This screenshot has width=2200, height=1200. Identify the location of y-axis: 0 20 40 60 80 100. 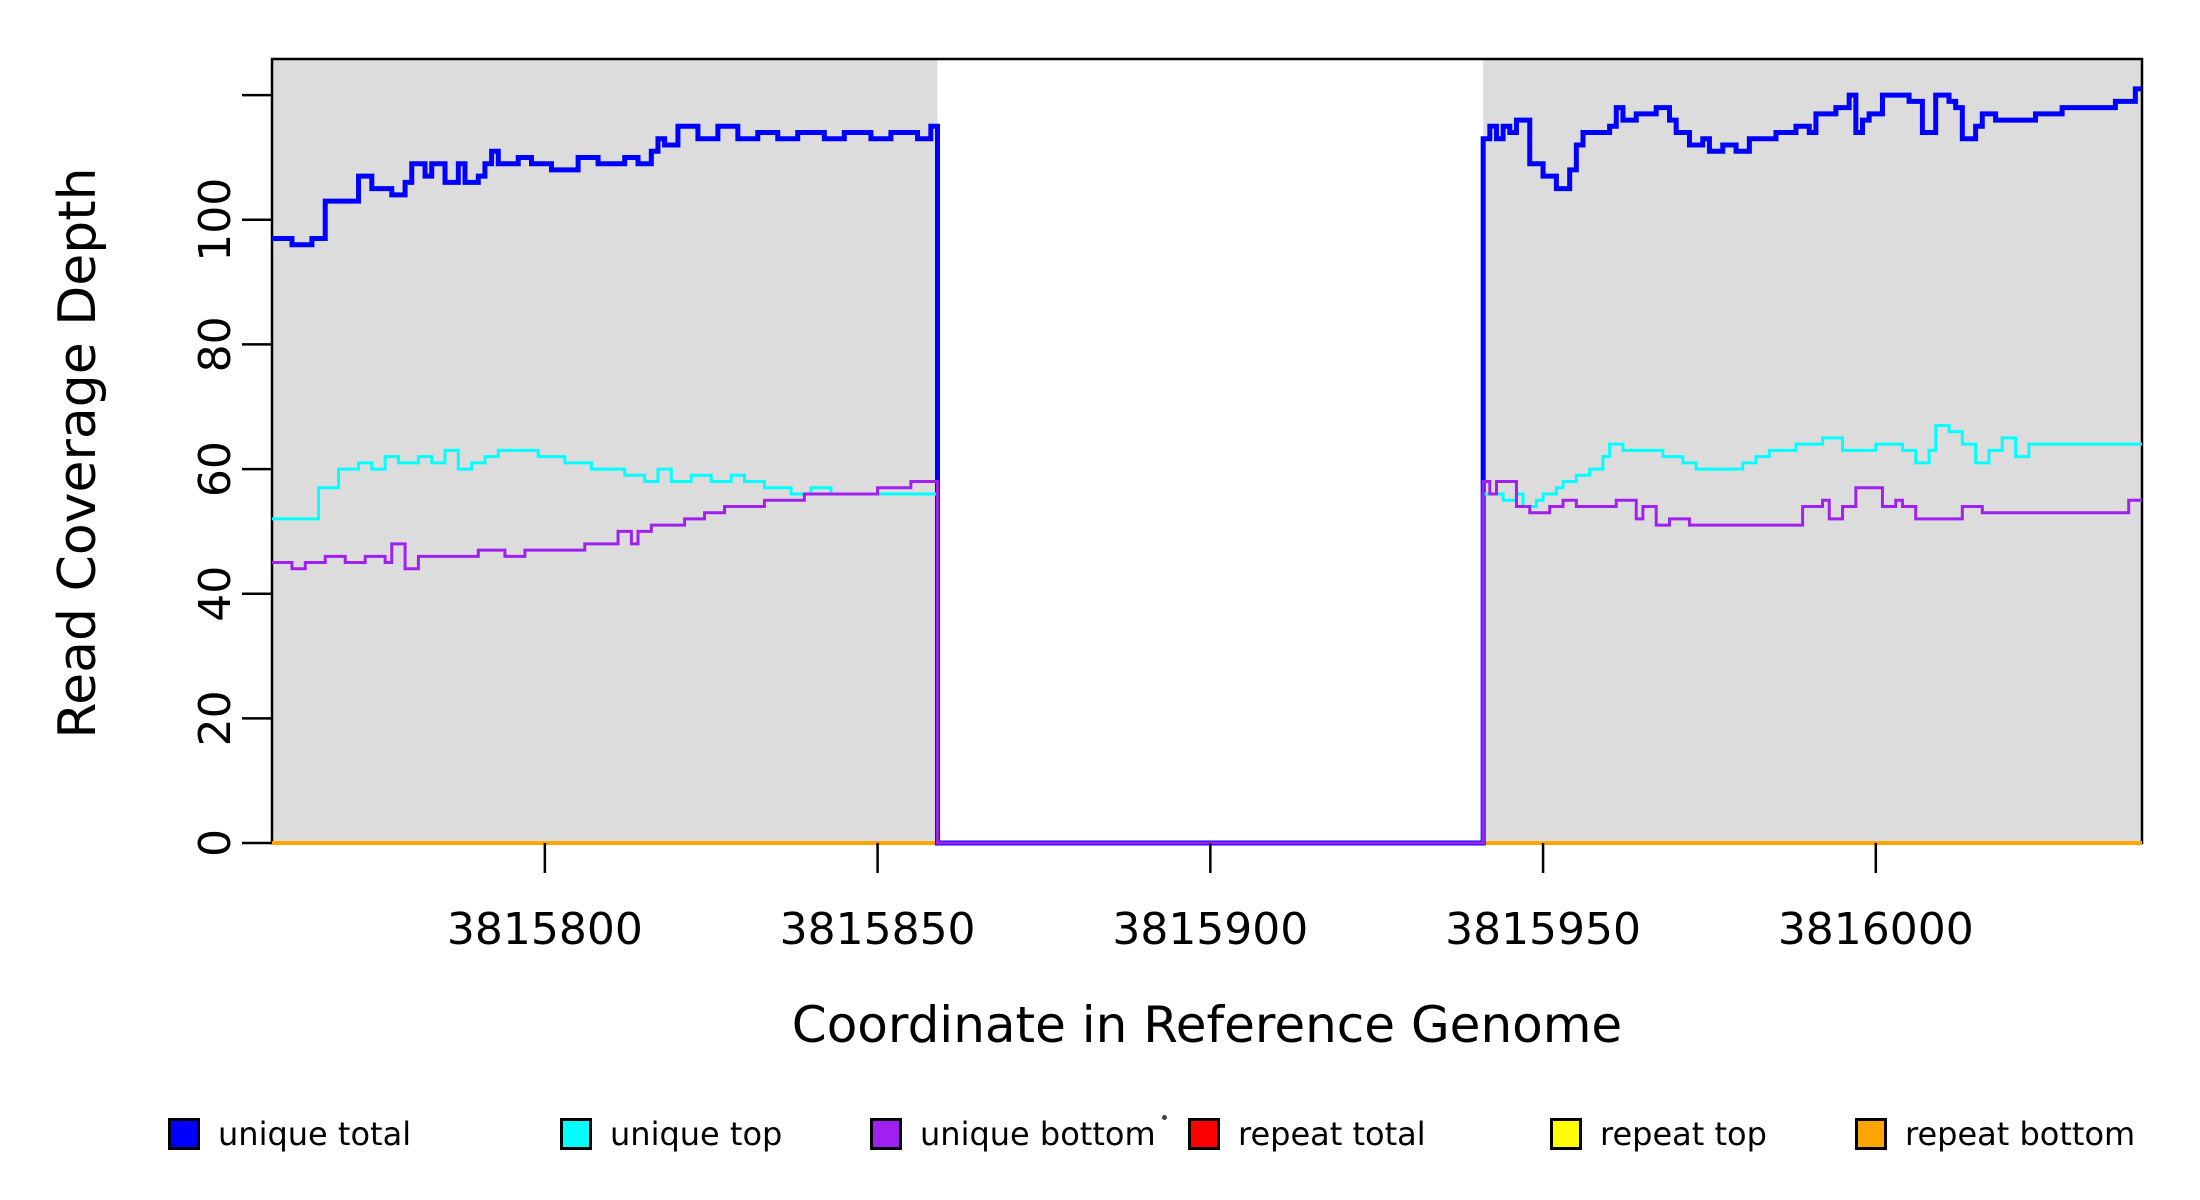
(231, 475).